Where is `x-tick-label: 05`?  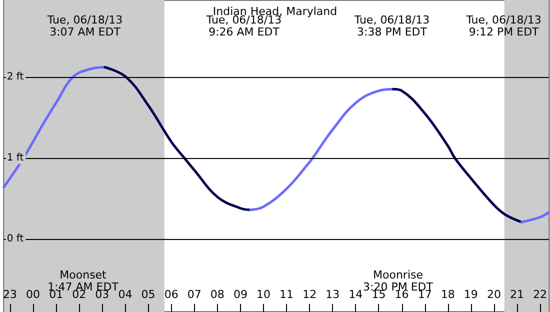 x-tick-label: 05 is located at coordinates (148, 294).